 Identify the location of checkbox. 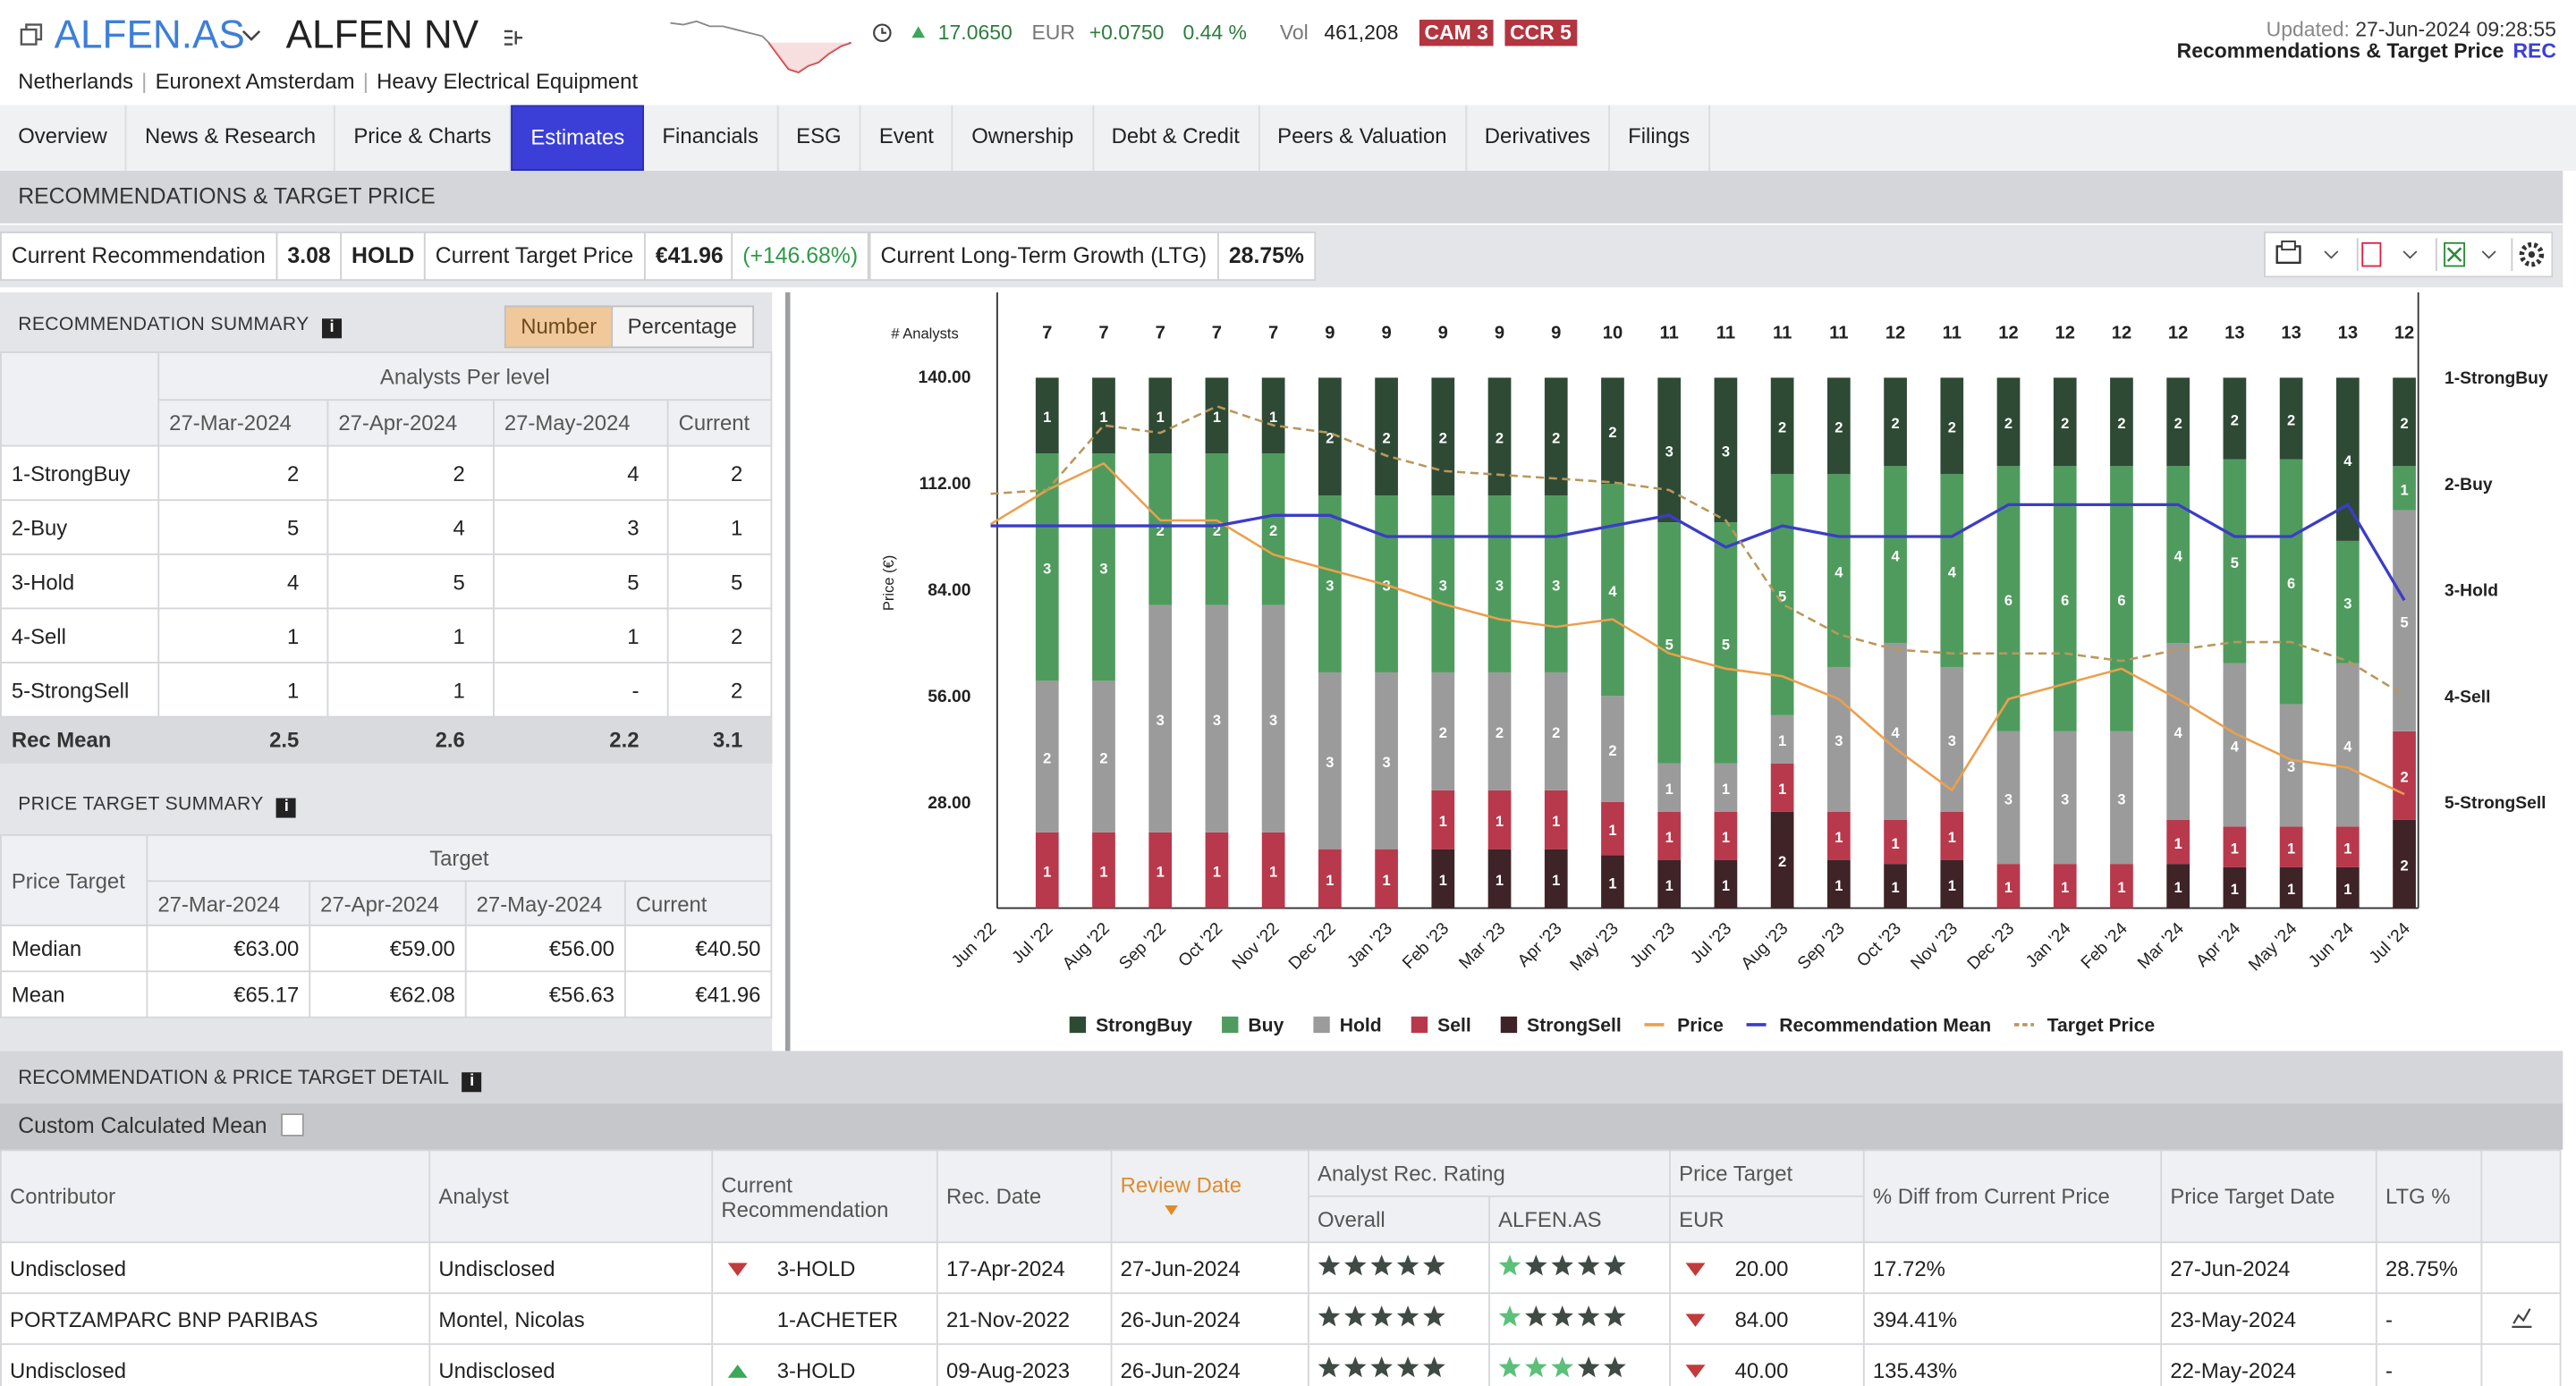
(292, 1125).